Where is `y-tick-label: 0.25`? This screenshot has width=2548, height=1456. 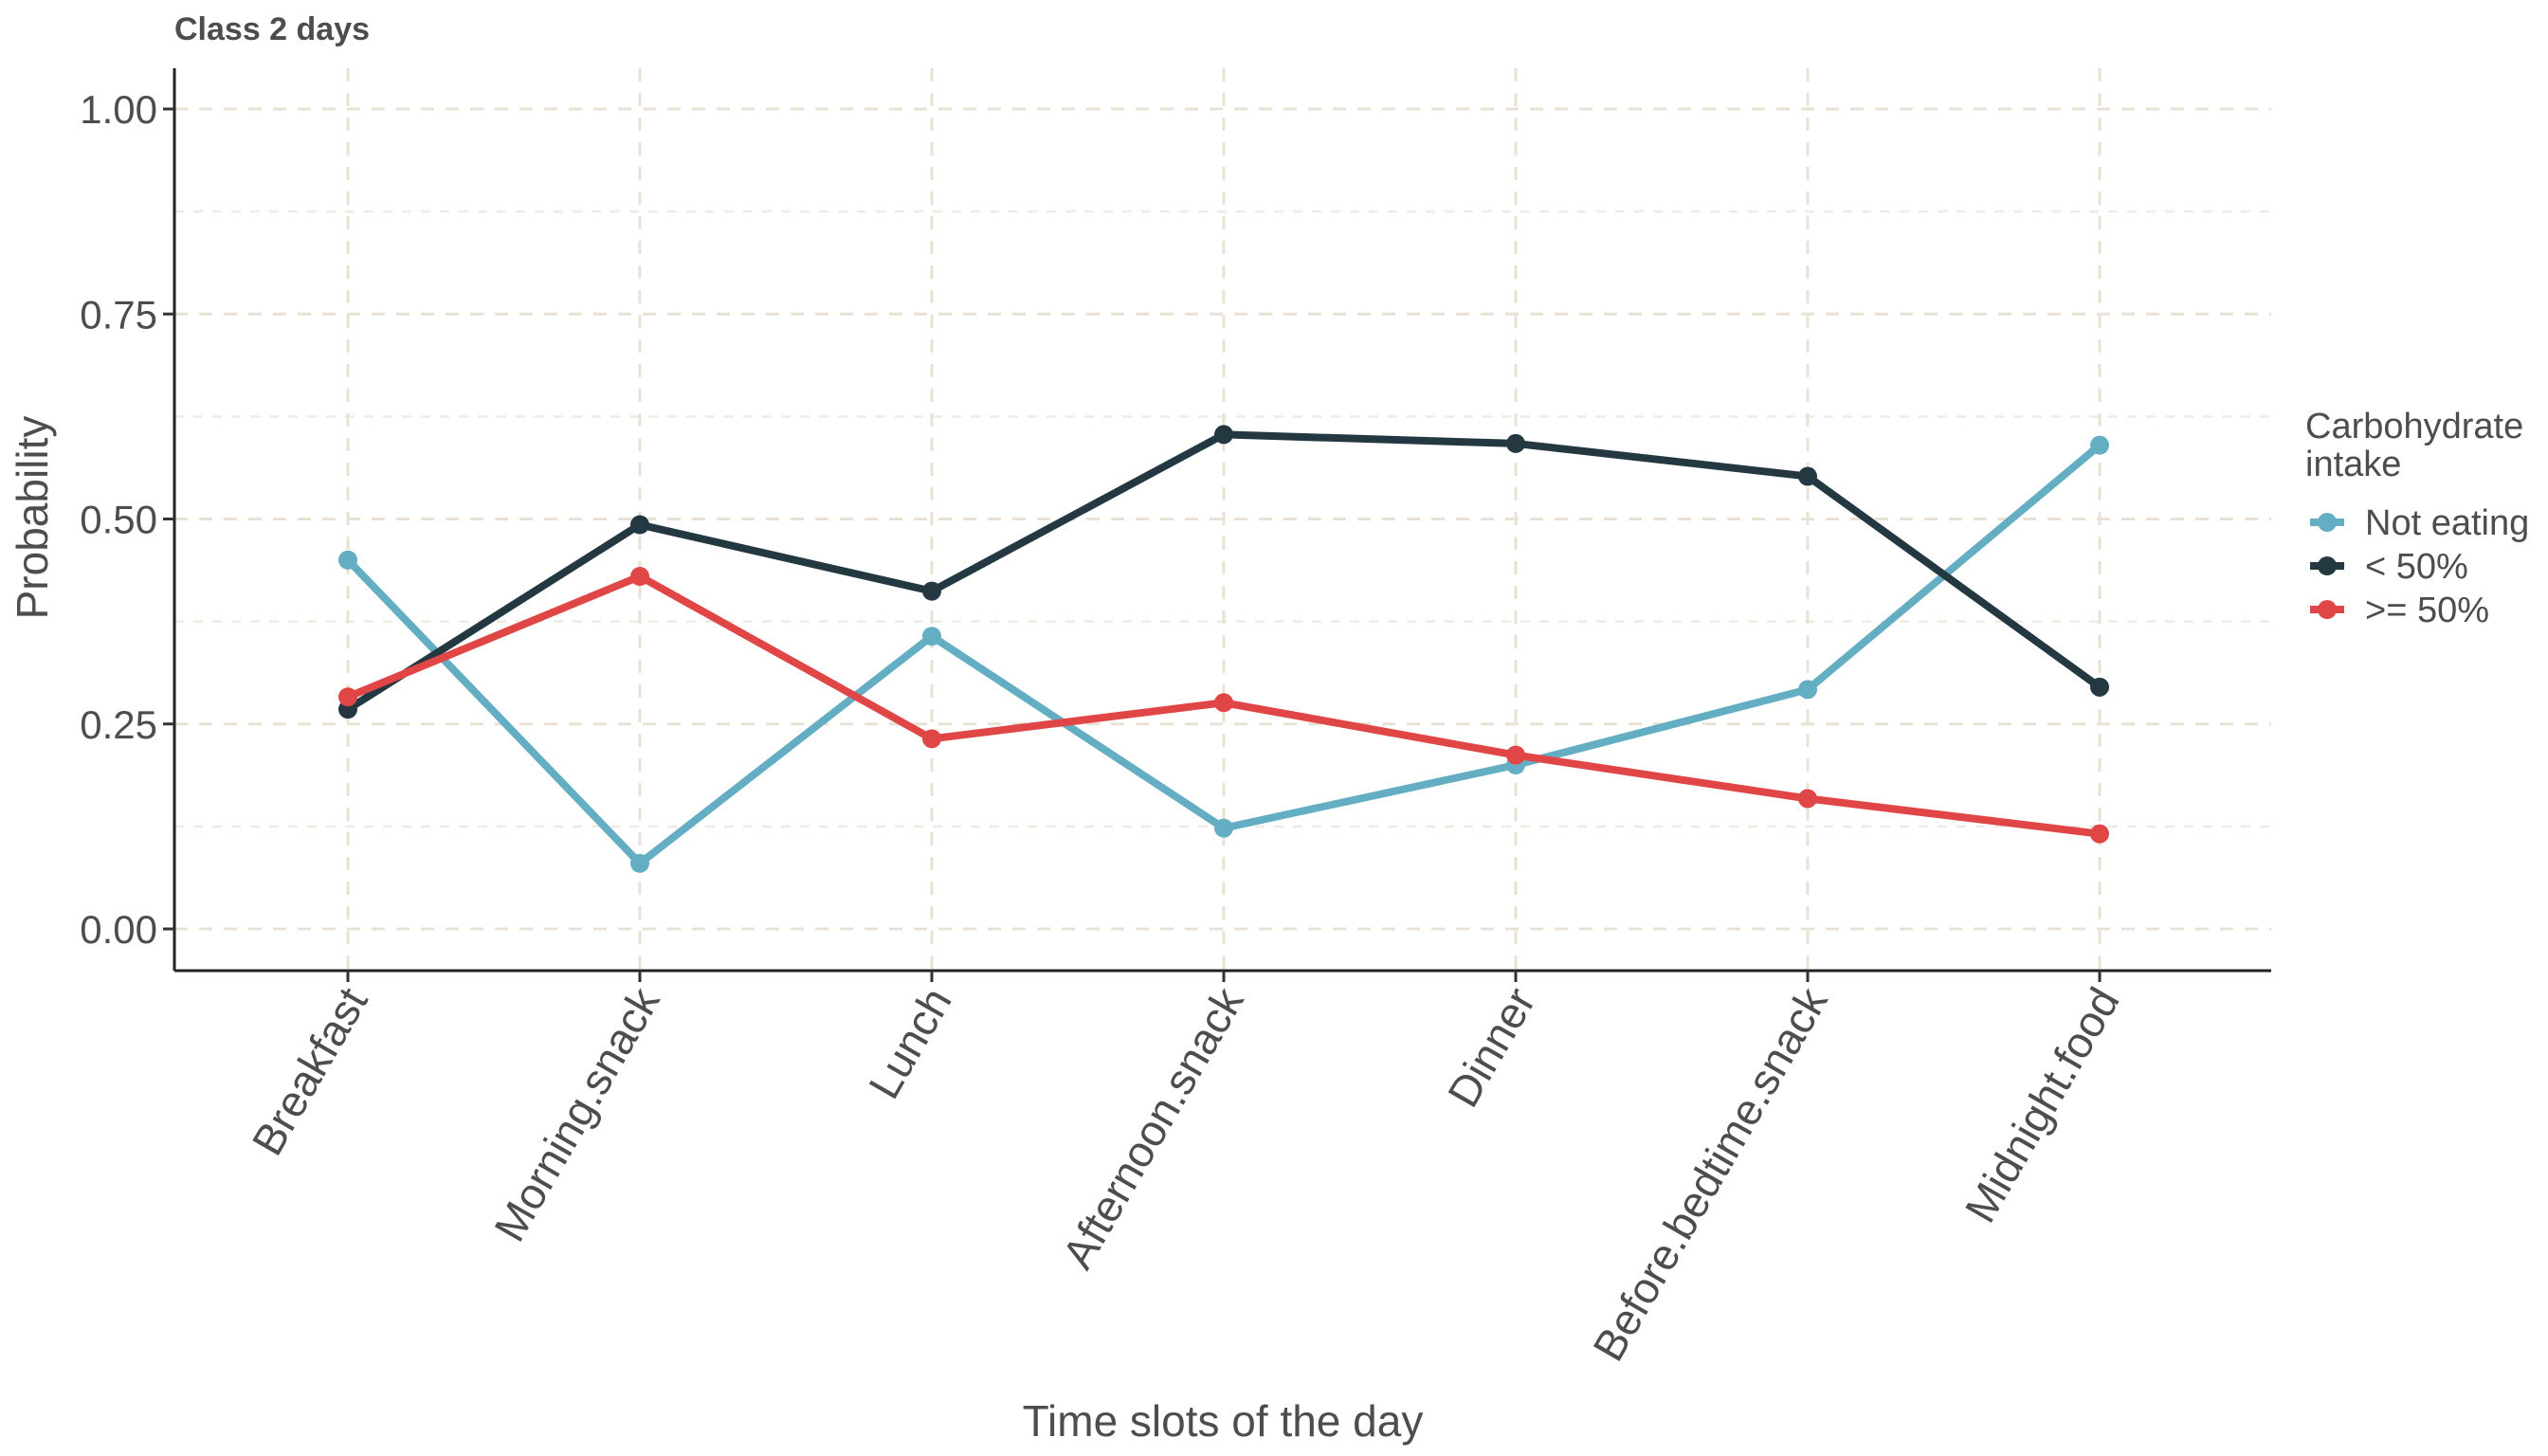 y-tick-label: 0.25 is located at coordinates (118, 724).